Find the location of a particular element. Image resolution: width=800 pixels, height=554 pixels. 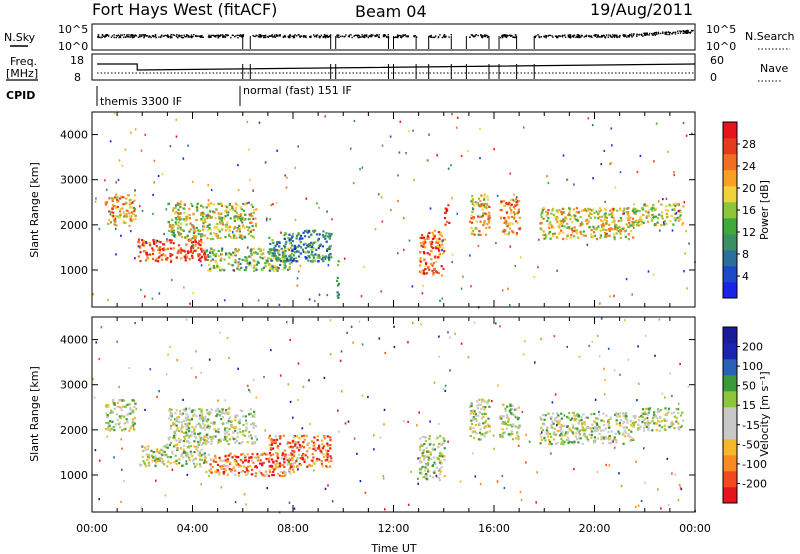

power-ytick-label: 2000 is located at coordinates (74, 225).